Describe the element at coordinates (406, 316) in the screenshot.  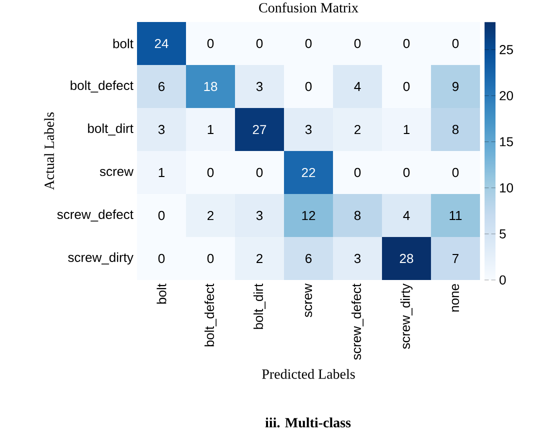
I see `x-tick-label: screw_dirty` at that location.